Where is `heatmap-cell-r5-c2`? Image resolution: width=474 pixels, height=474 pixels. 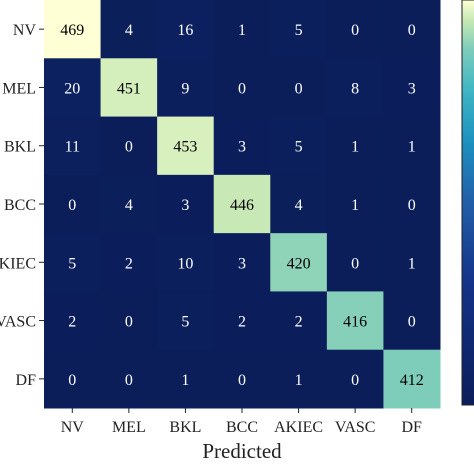
heatmap-cell-r5-c2 is located at coordinates (186, 321).